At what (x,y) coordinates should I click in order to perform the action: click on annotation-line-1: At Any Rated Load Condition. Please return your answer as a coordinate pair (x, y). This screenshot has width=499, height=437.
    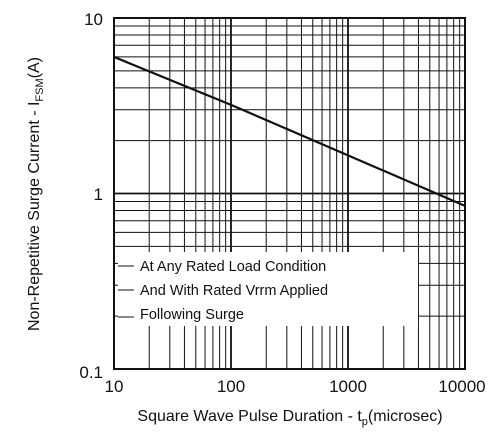
    Looking at the image, I should click on (233, 267).